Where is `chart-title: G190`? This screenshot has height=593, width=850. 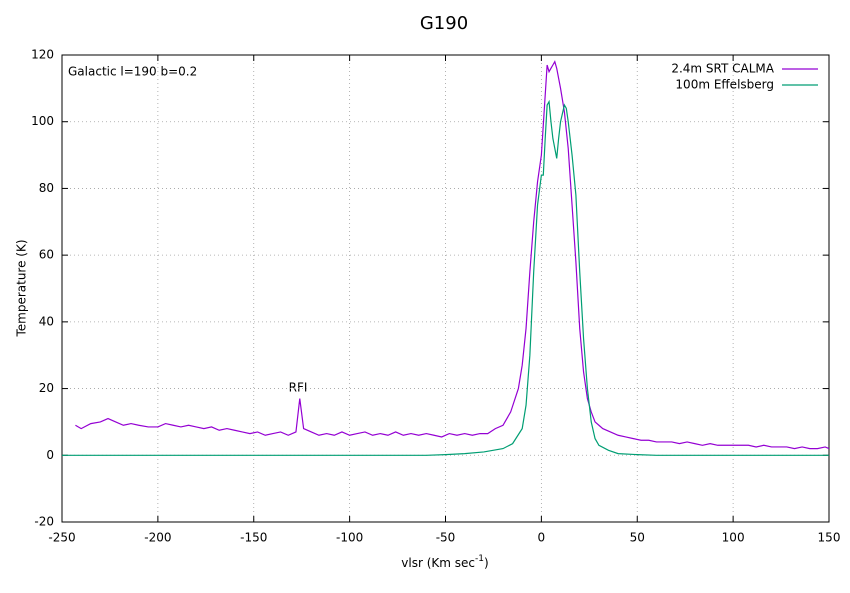 chart-title: G190 is located at coordinates (444, 23).